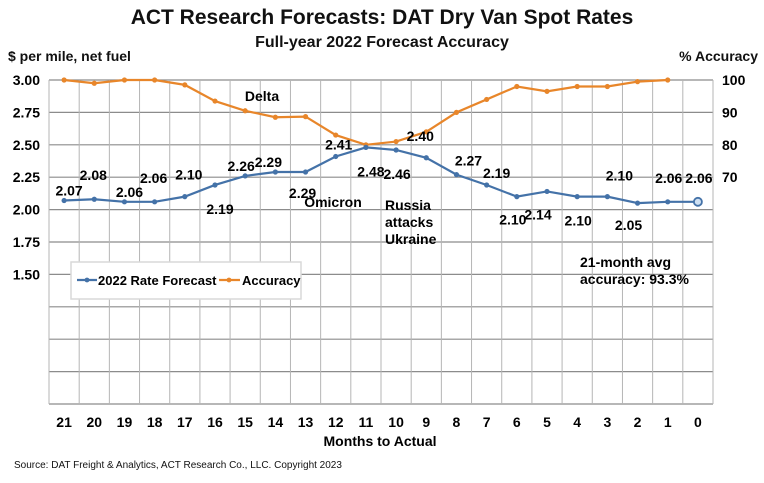 Image resolution: width=764 pixels, height=483 pixels. Describe the element at coordinates (94, 422) in the screenshot. I see `x-tick-label: 20` at that location.